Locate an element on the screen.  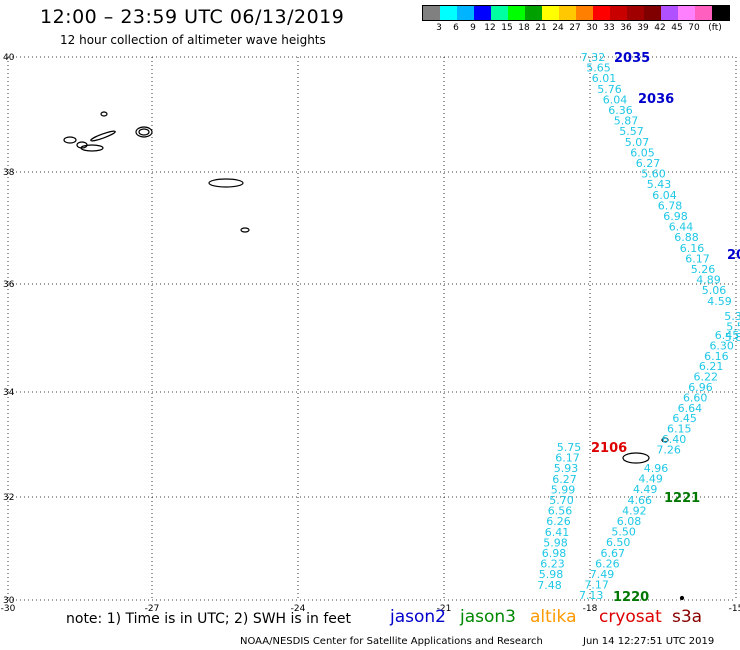
lon-tick-label: -21 is located at coordinates (444, 609).